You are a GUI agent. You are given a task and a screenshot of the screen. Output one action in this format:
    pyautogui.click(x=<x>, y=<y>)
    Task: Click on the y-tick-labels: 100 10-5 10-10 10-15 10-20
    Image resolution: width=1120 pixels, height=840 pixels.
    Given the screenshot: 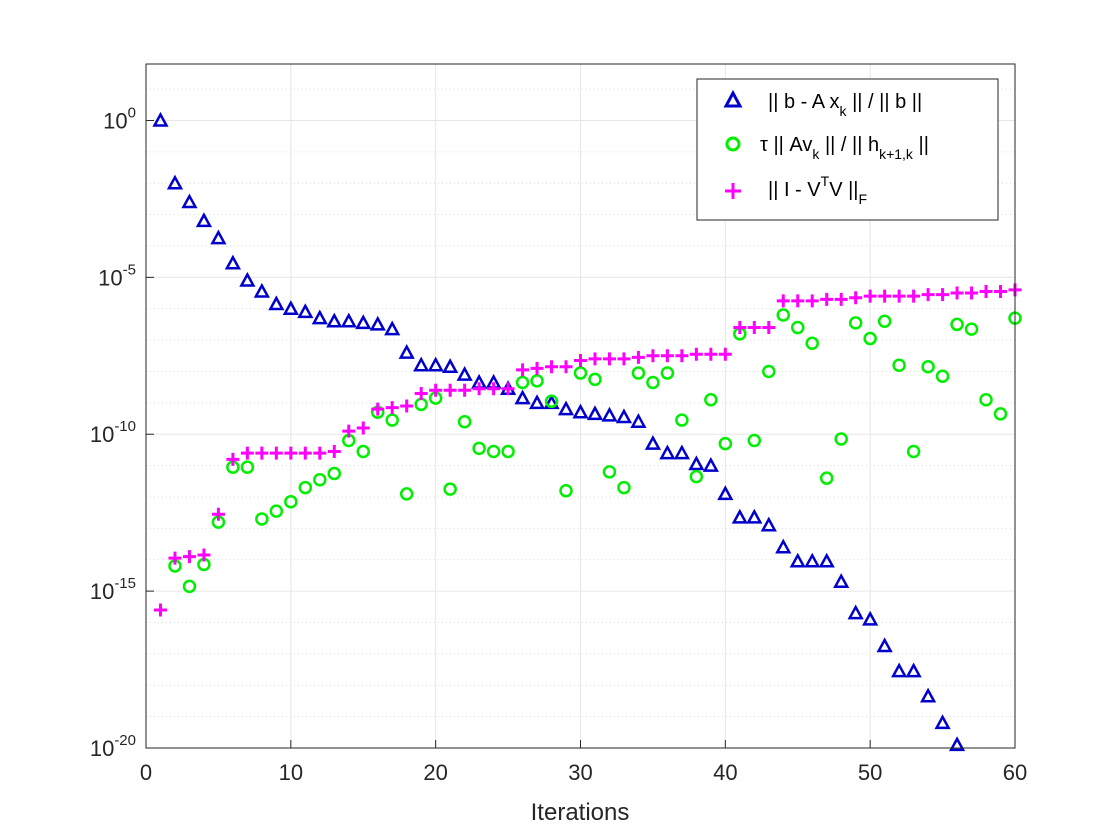 What is the action you would take?
    pyautogui.click(x=113, y=432)
    